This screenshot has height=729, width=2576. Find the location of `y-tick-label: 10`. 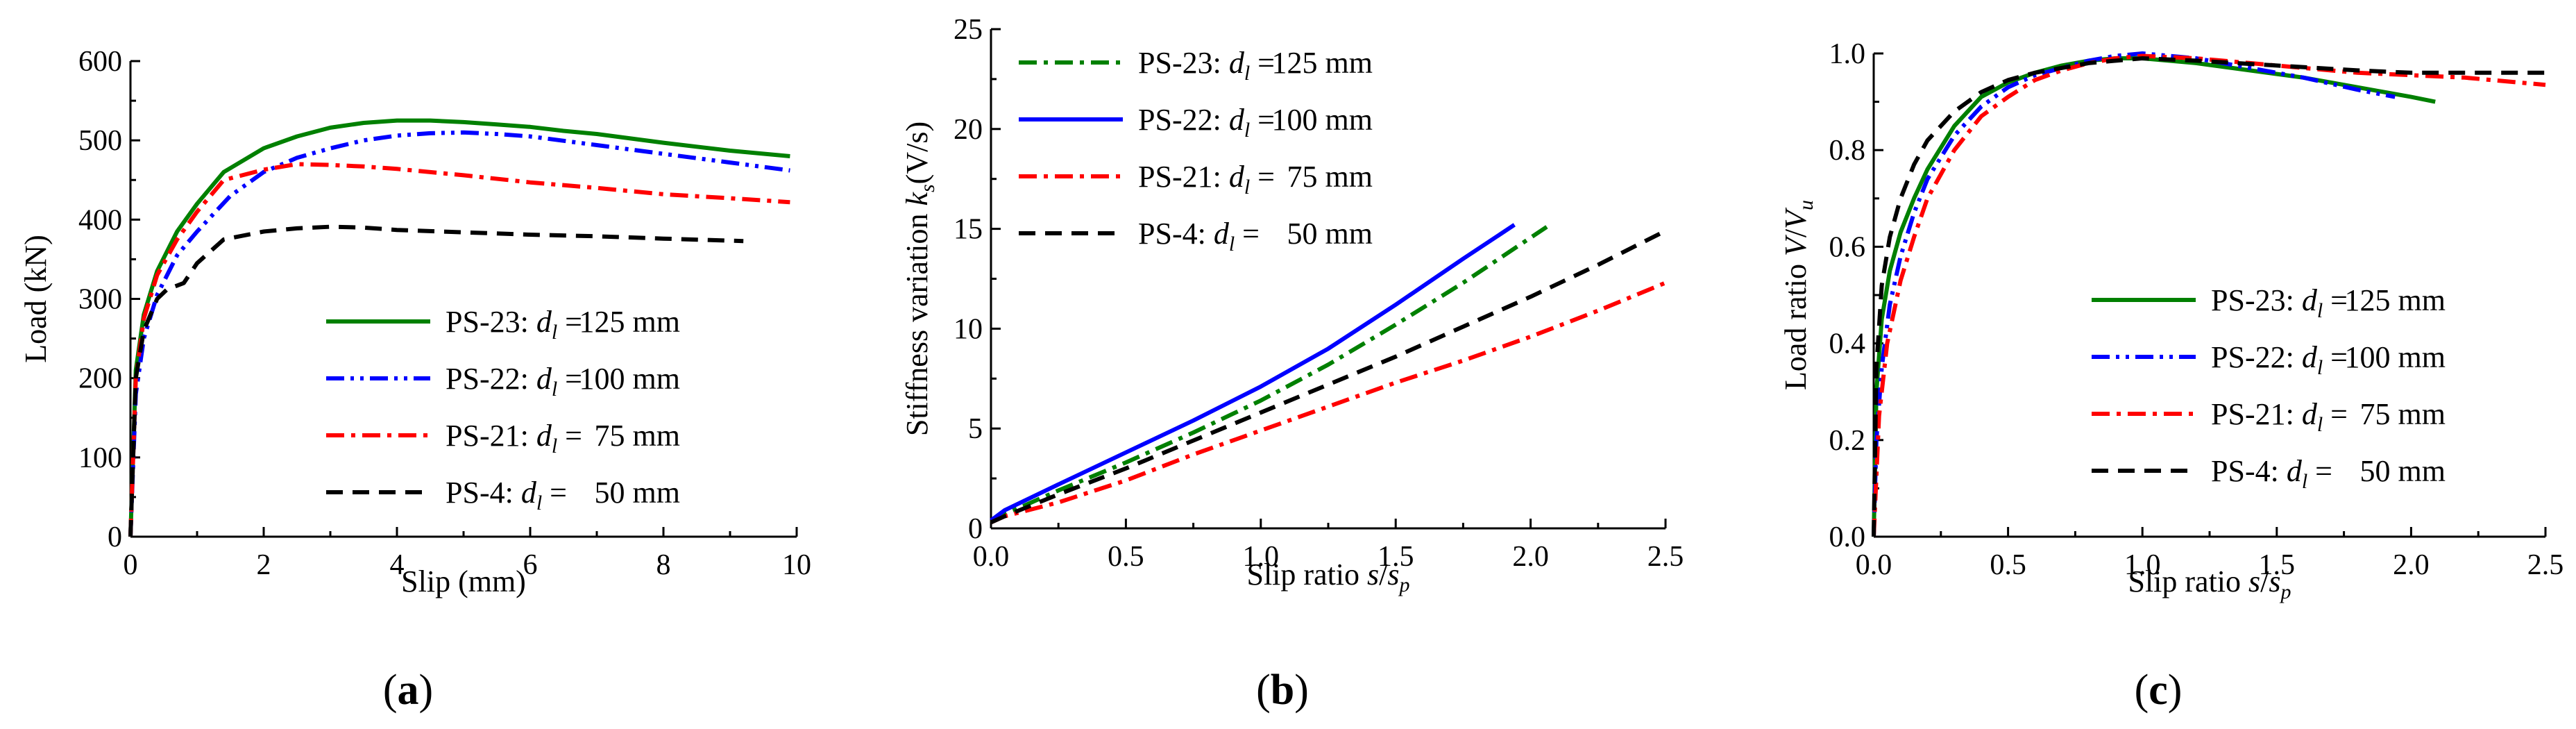

y-tick-label: 10 is located at coordinates (969, 329).